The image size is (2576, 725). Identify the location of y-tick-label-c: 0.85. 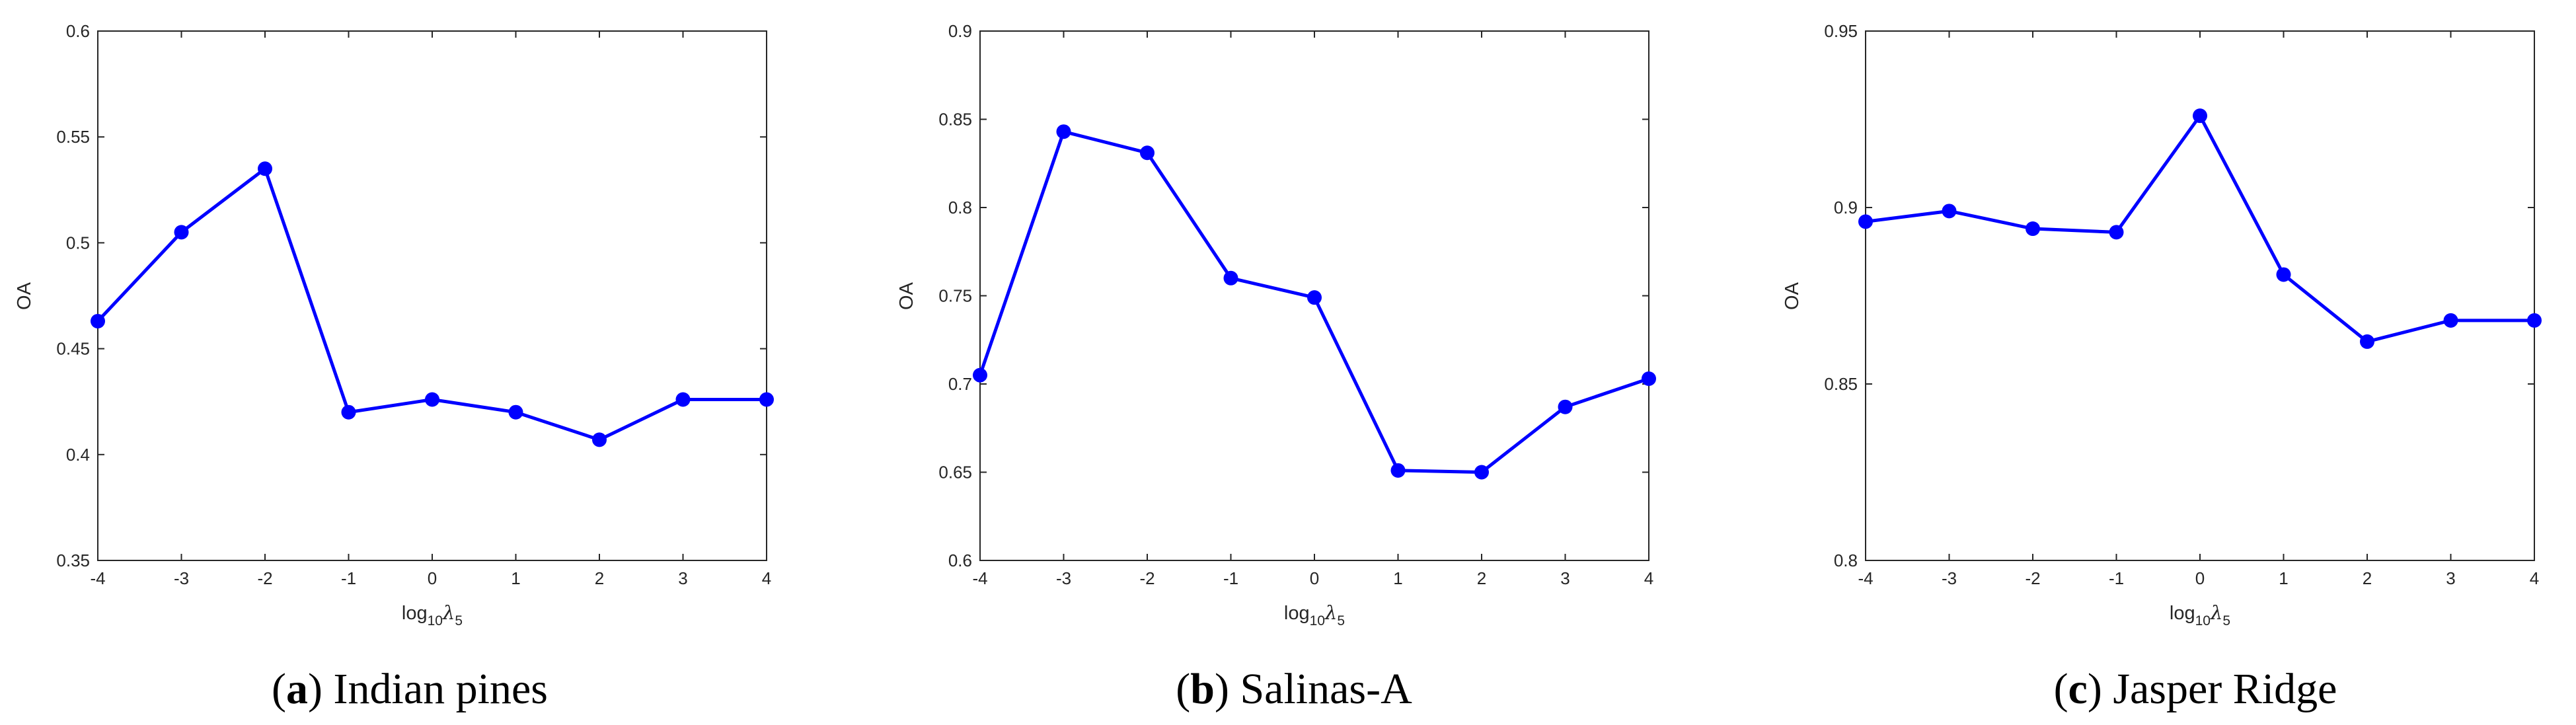
(1841, 384).